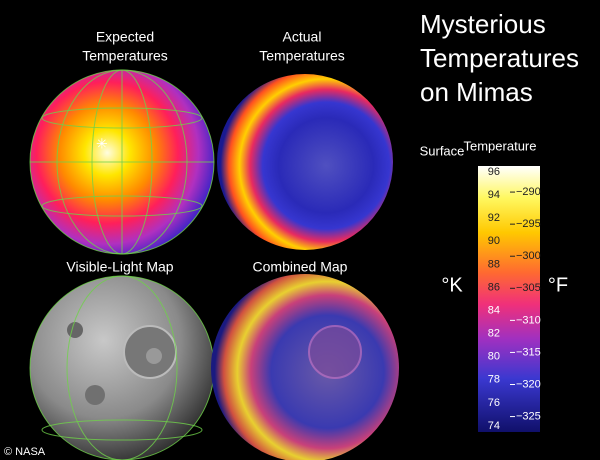 The image size is (600, 460). What do you see at coordinates (500, 145) in the screenshot?
I see `colorbar-title: Temperature` at bounding box center [500, 145].